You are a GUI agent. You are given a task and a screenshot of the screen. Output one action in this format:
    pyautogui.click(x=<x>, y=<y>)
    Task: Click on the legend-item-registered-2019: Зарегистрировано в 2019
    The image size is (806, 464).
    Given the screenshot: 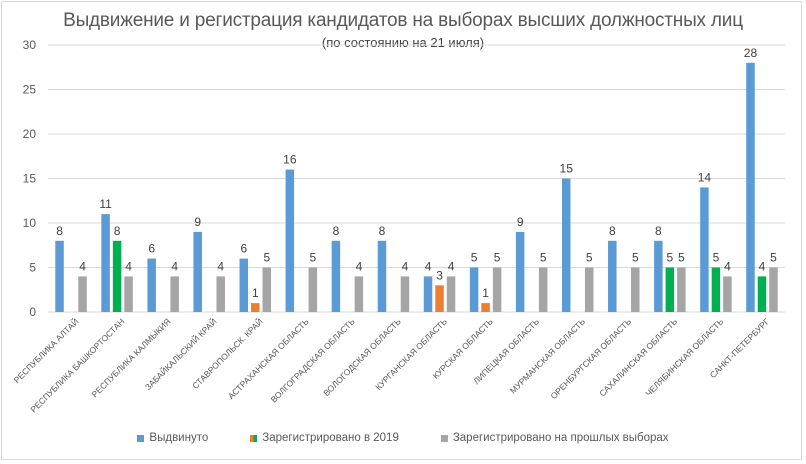 What is the action you would take?
    pyautogui.click(x=324, y=438)
    